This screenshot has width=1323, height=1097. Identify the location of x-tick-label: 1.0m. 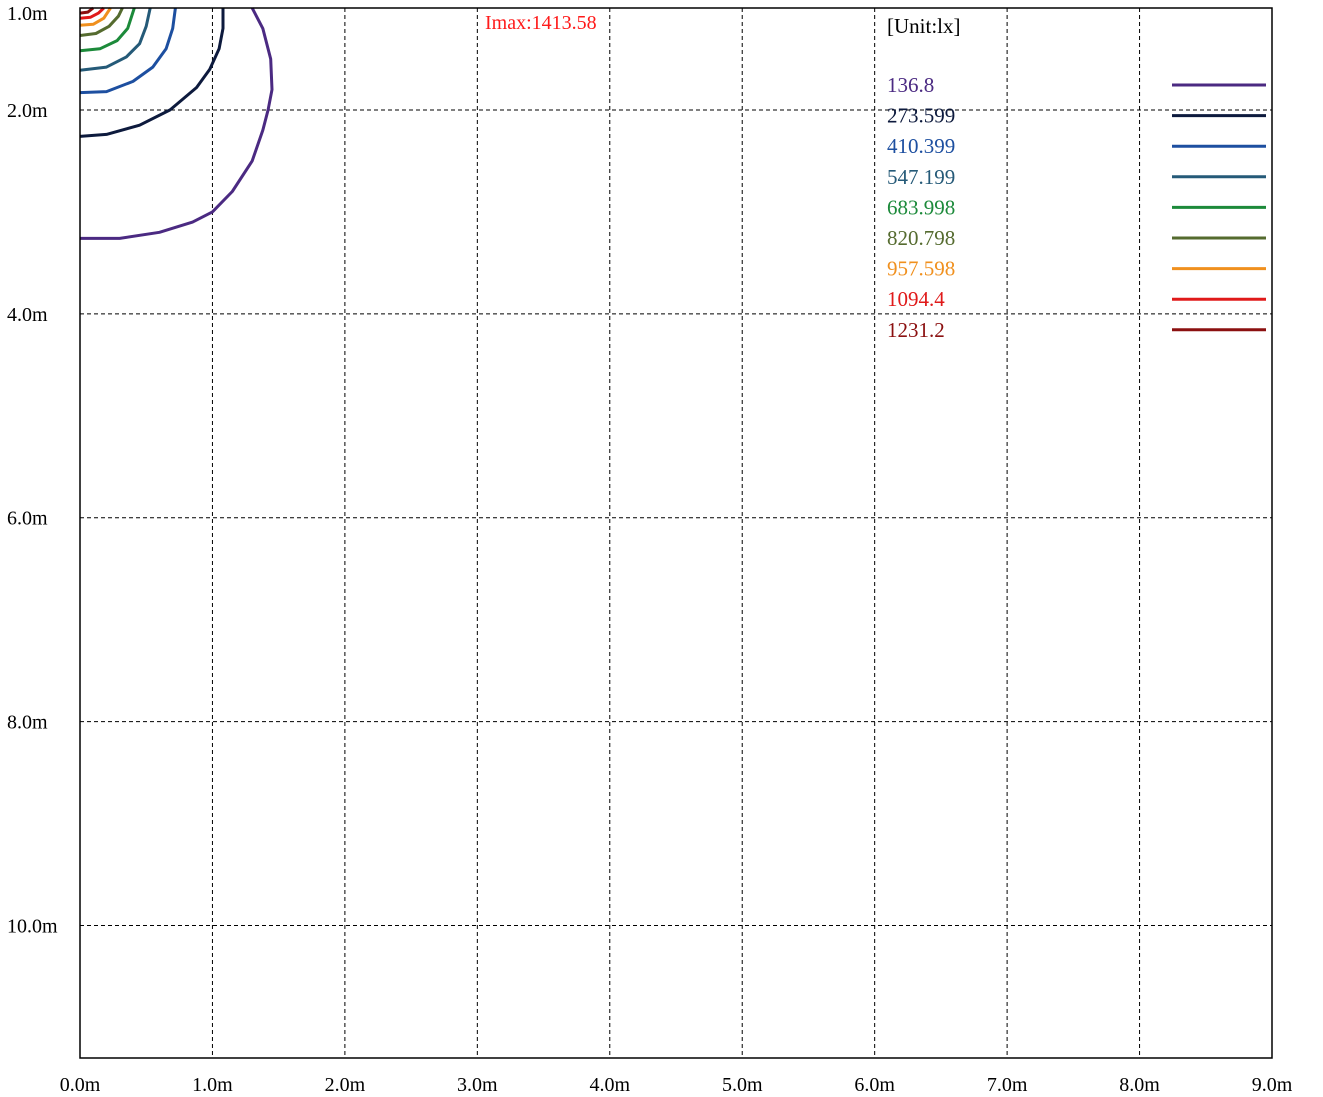
(212, 1085).